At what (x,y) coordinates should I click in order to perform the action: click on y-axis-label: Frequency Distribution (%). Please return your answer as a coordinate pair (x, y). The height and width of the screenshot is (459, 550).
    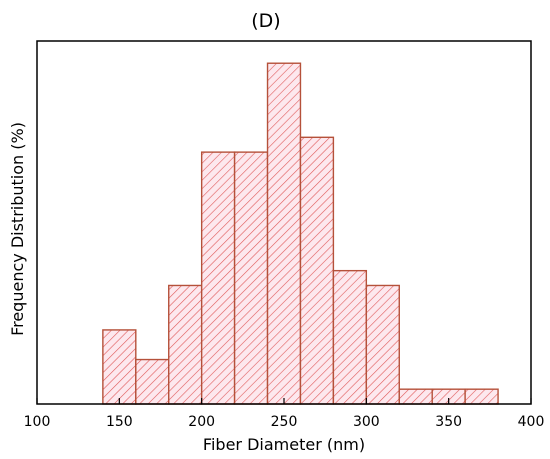
    Looking at the image, I should click on (17, 229).